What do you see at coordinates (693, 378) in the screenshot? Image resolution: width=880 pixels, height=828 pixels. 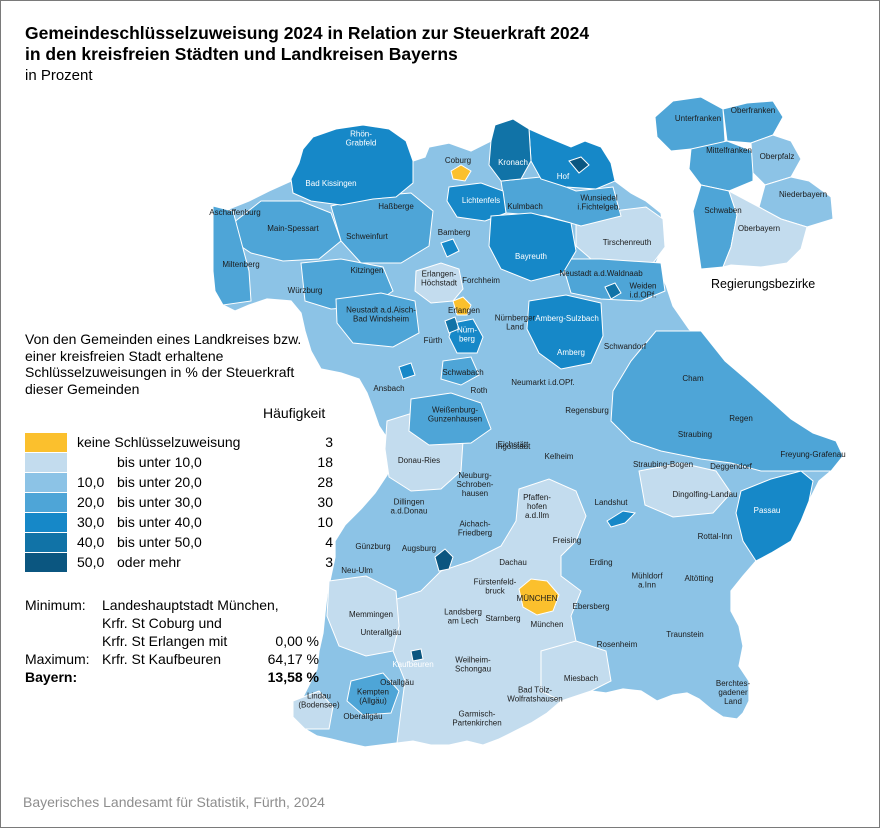 I see `region-label: Cham` at bounding box center [693, 378].